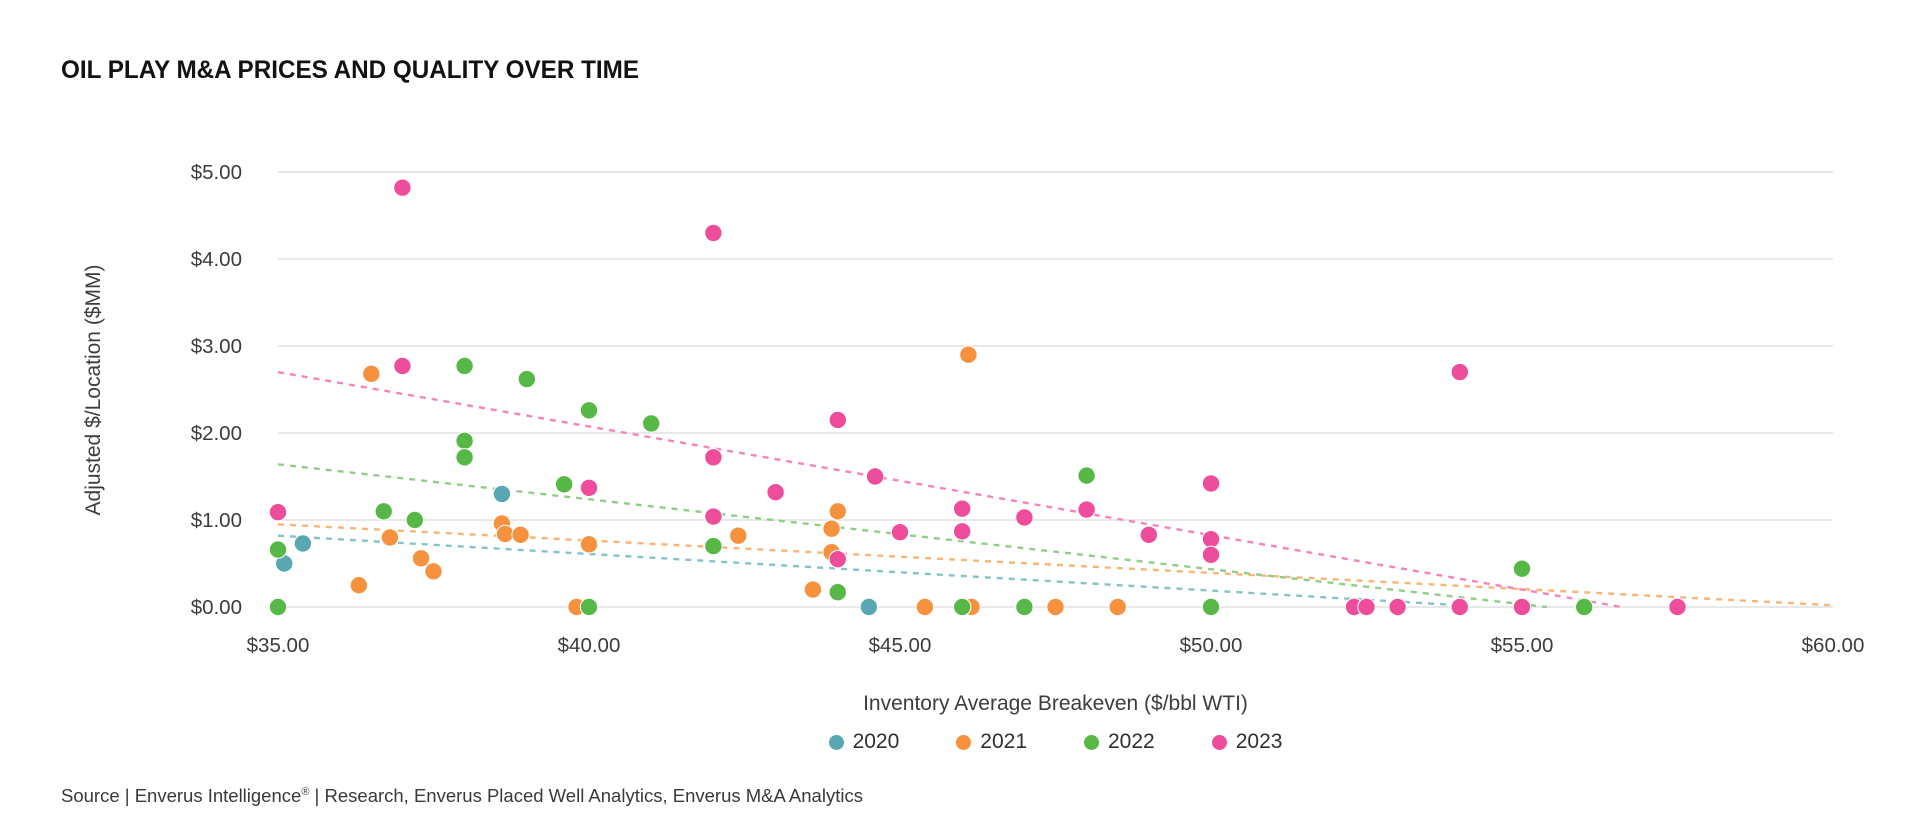 Image resolution: width=1920 pixels, height=837 pixels. What do you see at coordinates (216, 259) in the screenshot?
I see `y-tick-label: $4.00` at bounding box center [216, 259].